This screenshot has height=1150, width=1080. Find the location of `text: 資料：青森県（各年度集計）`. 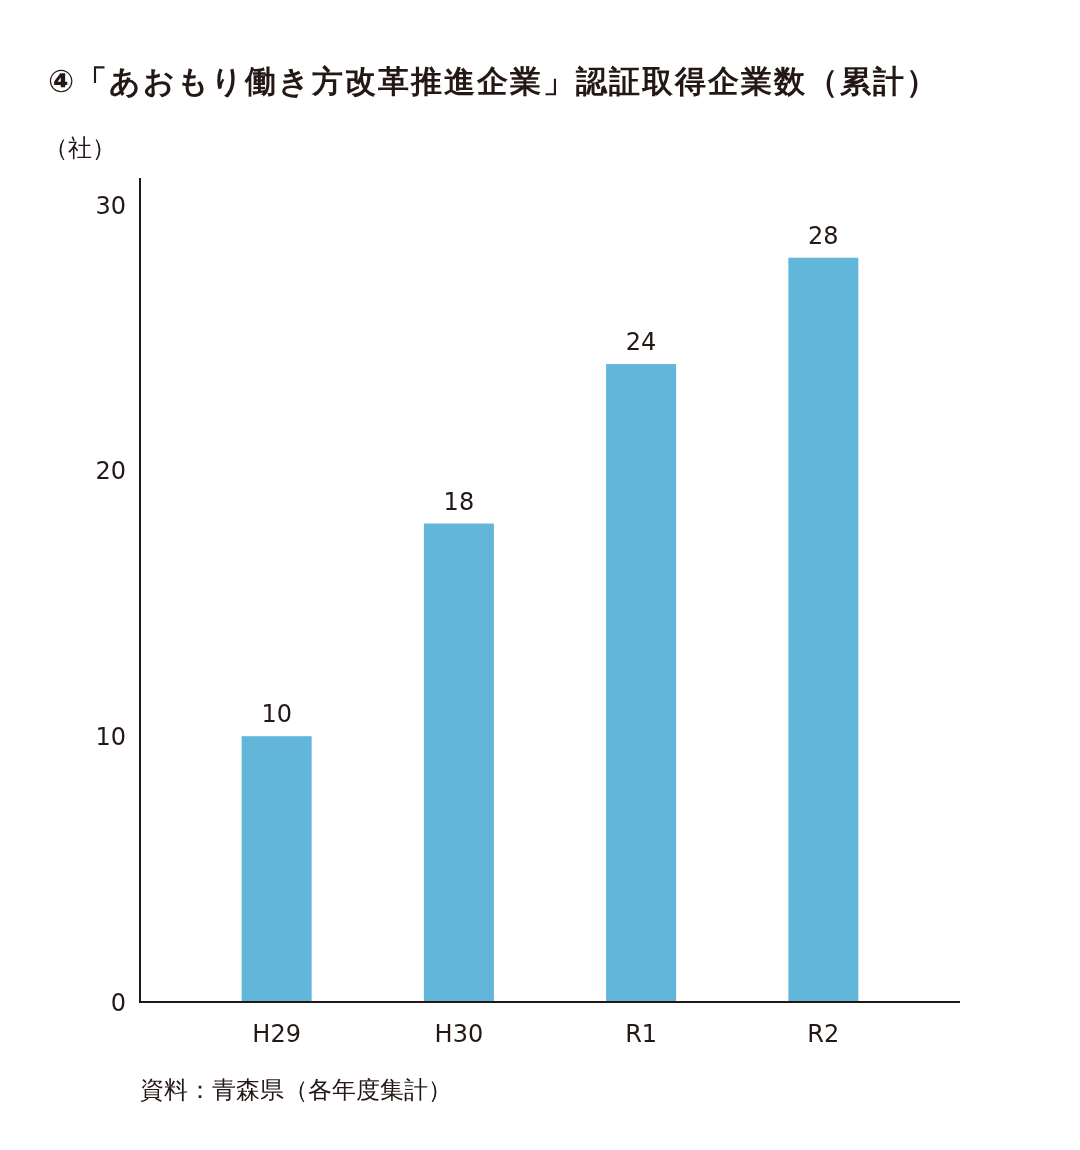

text: 資料：青森県（各年度集計） is located at coordinates (296, 1090).